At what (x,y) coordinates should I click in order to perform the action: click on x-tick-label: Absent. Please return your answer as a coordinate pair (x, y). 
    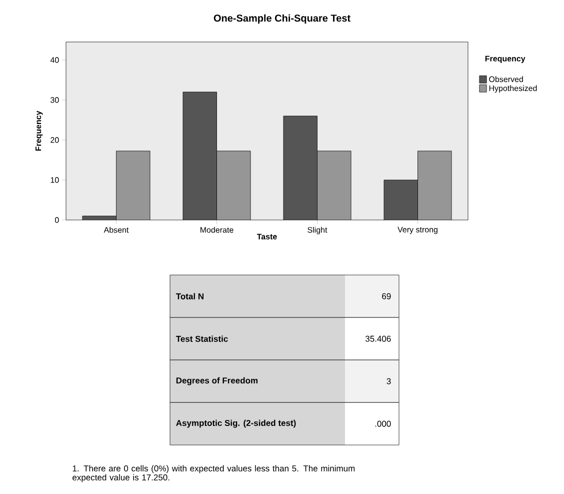
    Looking at the image, I should click on (116, 229).